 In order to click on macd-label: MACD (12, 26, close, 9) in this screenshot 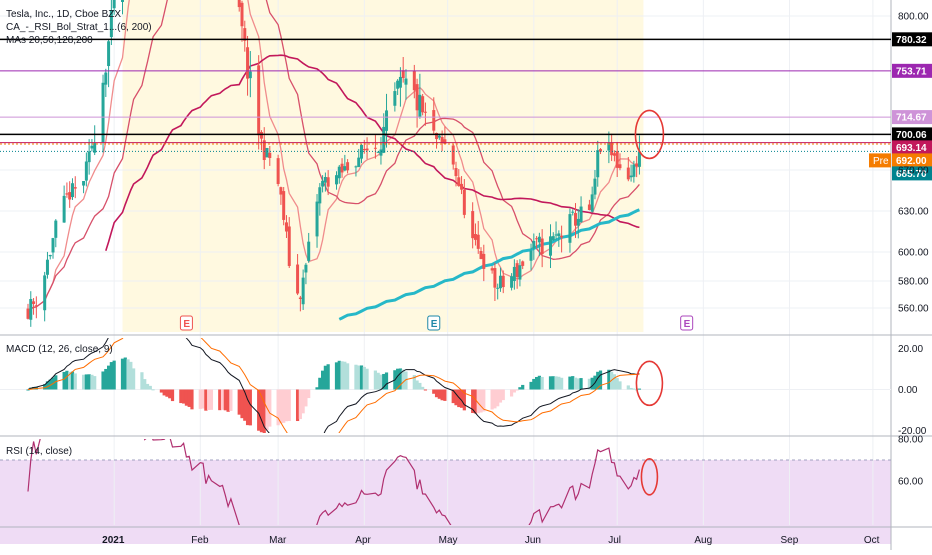, I will do `click(59, 349)`.